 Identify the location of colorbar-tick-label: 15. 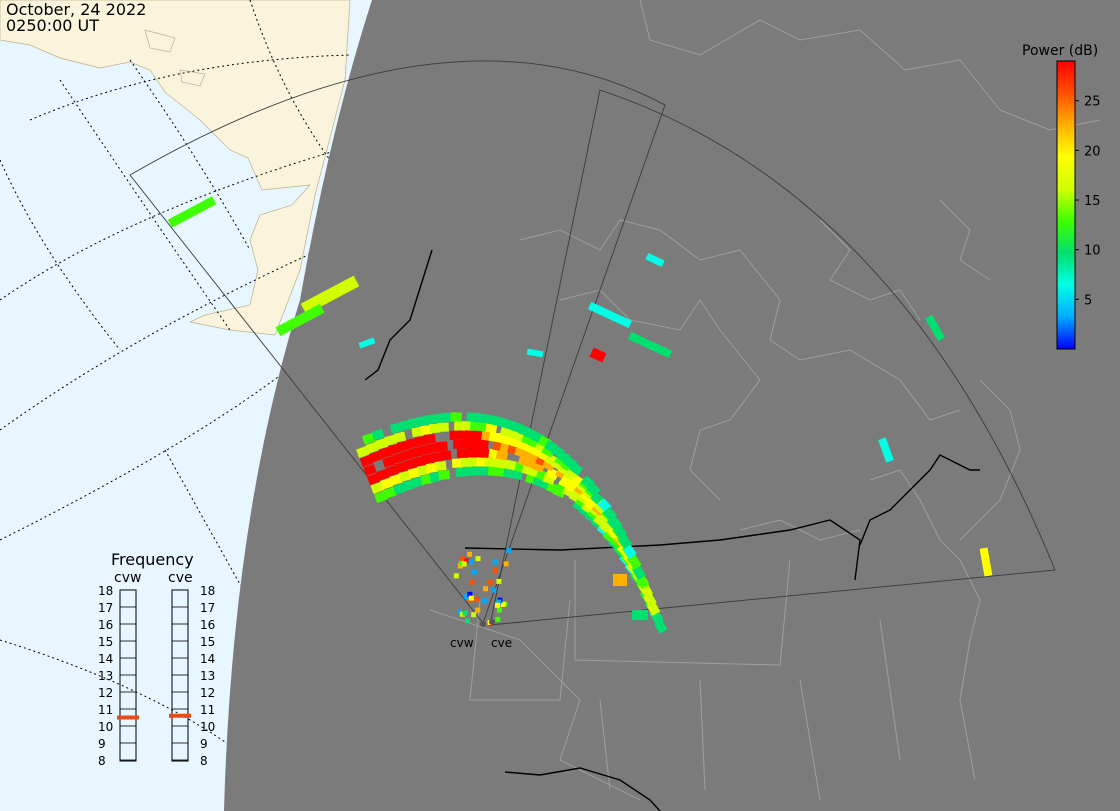
(1092, 201).